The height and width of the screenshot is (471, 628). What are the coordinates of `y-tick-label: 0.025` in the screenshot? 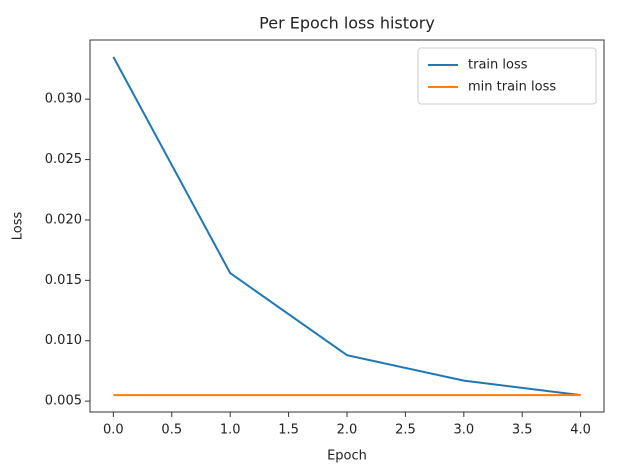 It's located at (63, 159).